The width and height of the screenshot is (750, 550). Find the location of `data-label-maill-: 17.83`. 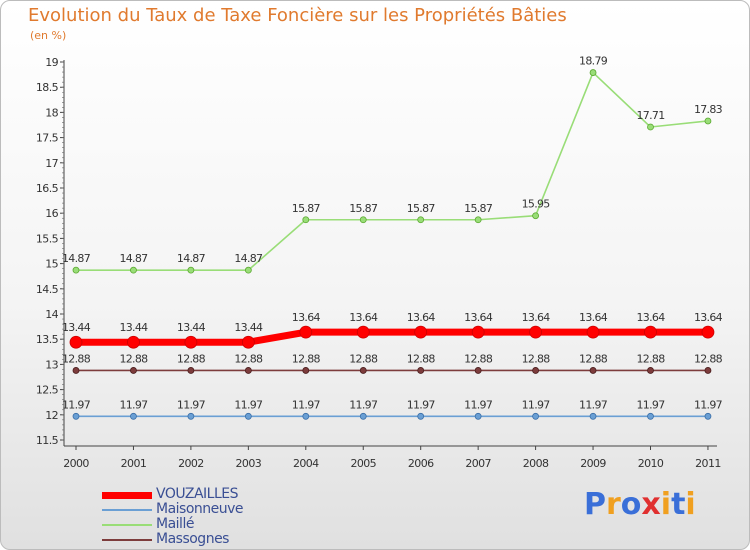

data-label-maill-: 17.83 is located at coordinates (708, 109).